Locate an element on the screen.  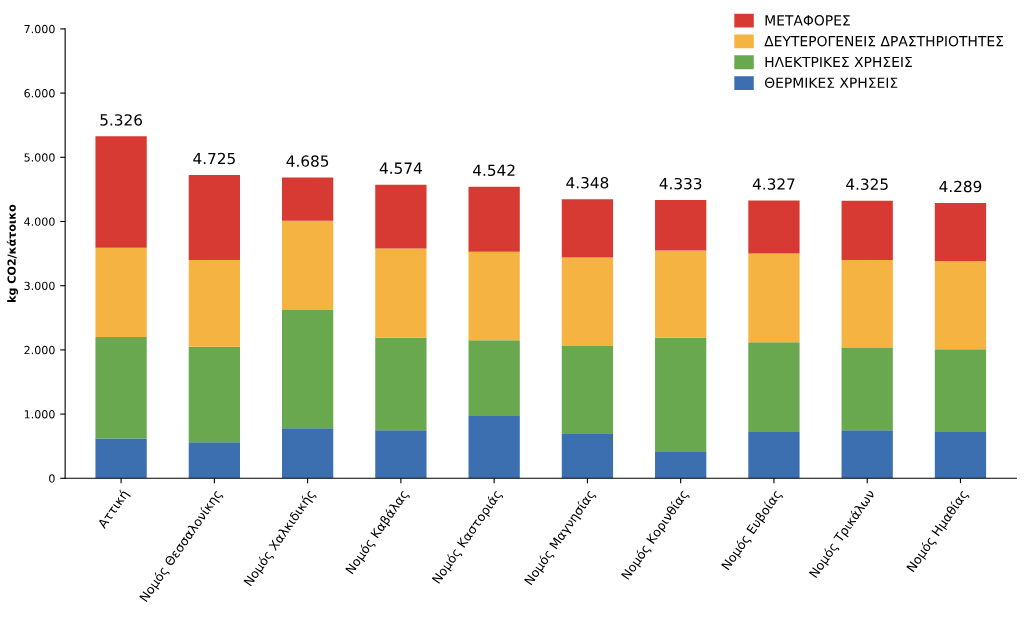
legend-label: ΗΛΕΚΤΡΙΚΕΣ ΧΡΗΣΕΙΣ is located at coordinates (838, 62).